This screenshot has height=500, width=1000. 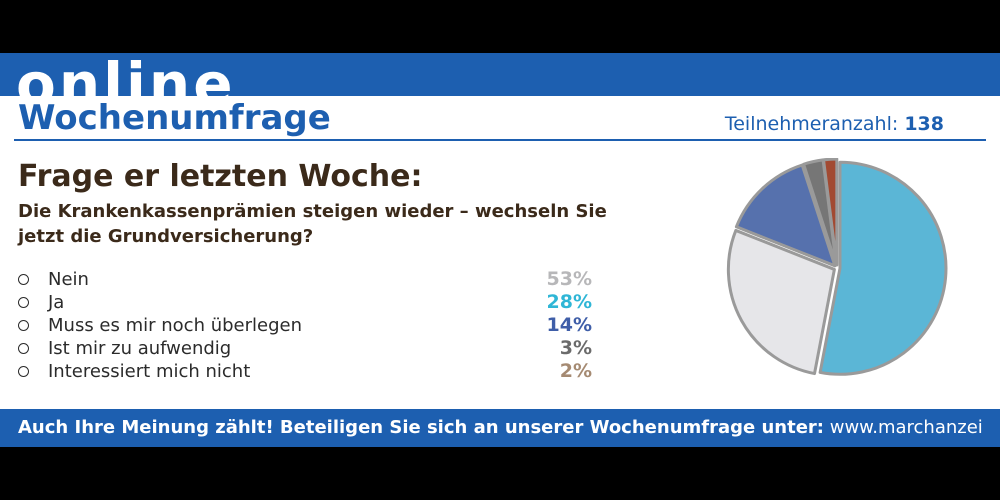 I want to click on pie-slice-nein, so click(x=883, y=268).